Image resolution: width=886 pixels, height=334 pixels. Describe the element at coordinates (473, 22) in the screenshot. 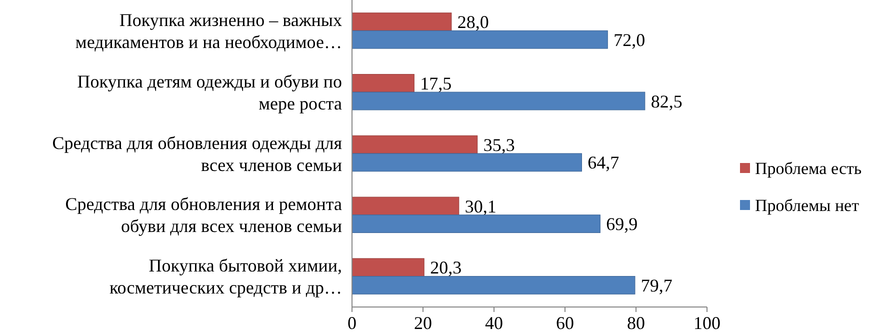

I see `data-label: 28,0` at that location.